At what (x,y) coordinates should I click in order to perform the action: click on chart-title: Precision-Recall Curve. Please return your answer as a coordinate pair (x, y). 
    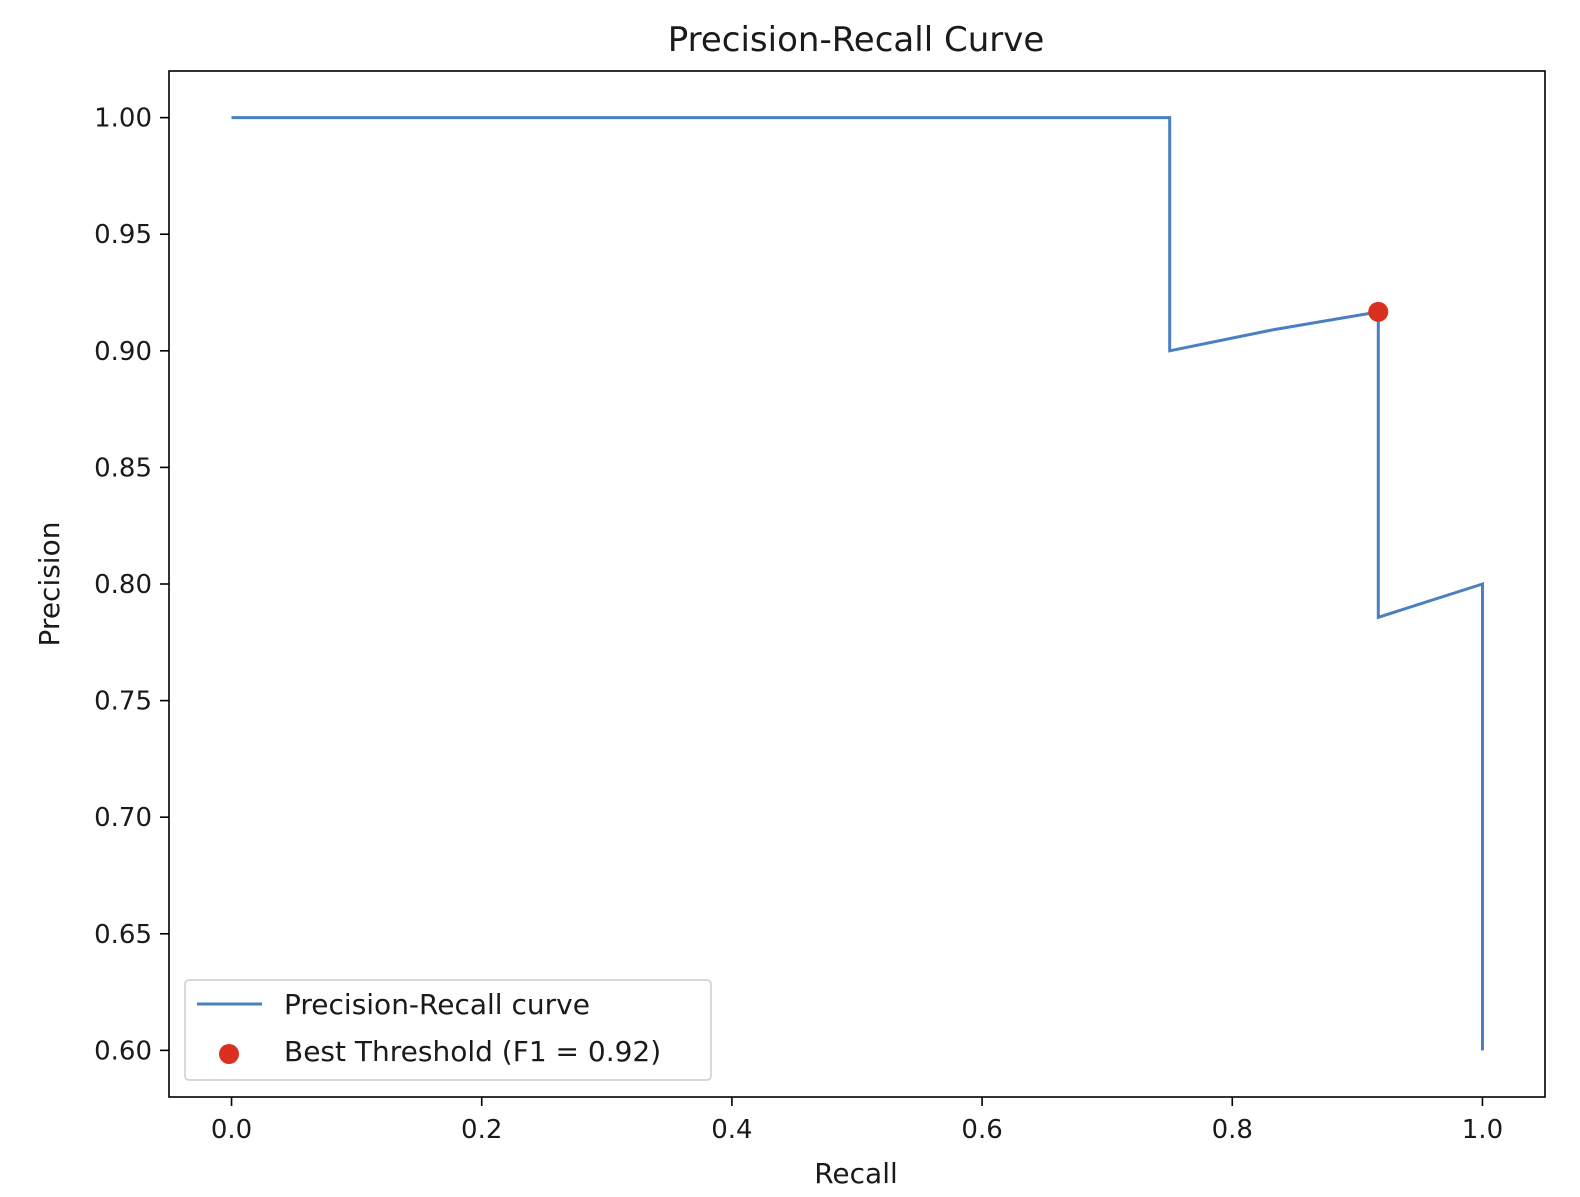
    Looking at the image, I should click on (856, 40).